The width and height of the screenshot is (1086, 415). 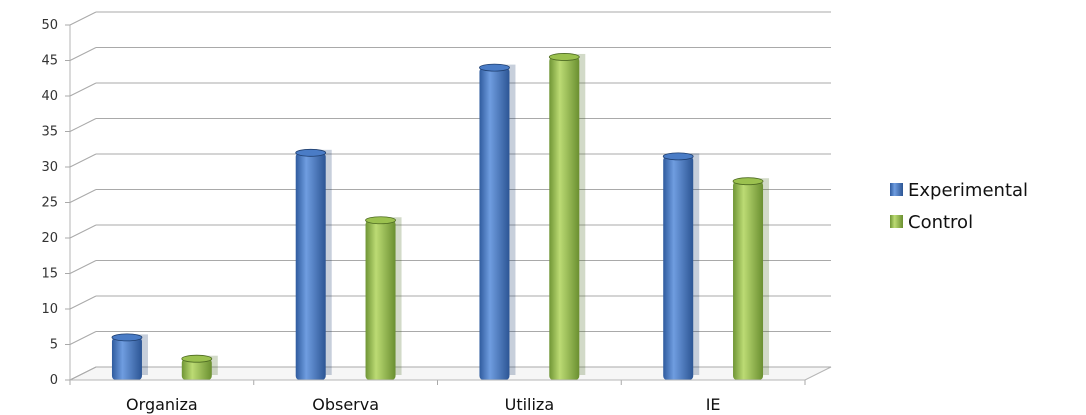 I want to click on y-axis: 0 5 10 15 20 25 30 35 40 45 50, so click(x=55, y=203).